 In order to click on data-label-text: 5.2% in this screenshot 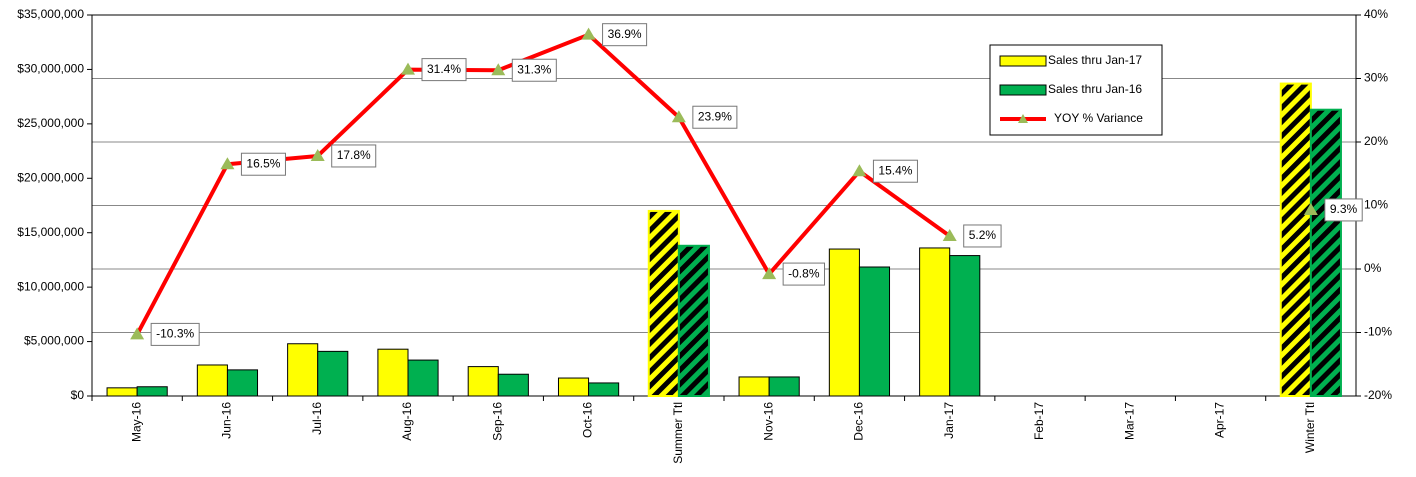, I will do `click(983, 235)`.